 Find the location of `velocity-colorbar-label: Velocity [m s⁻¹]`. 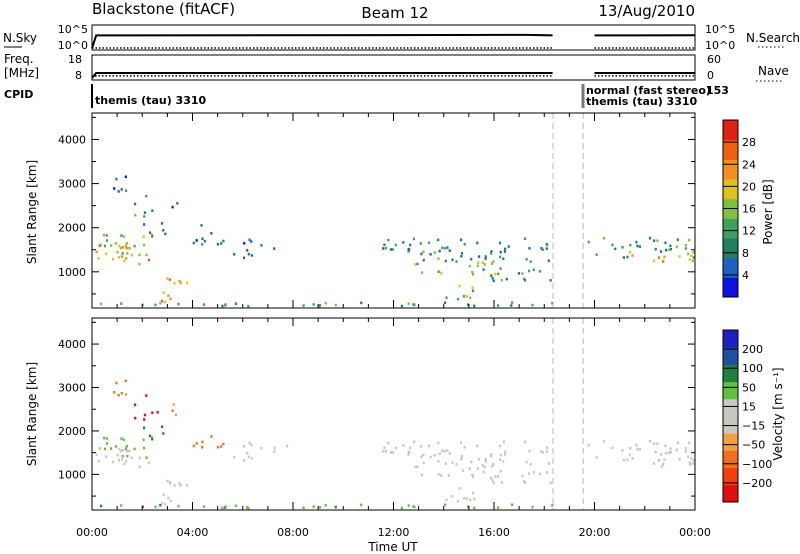

velocity-colorbar-label: Velocity [m s⁻¹] is located at coordinates (778, 413).